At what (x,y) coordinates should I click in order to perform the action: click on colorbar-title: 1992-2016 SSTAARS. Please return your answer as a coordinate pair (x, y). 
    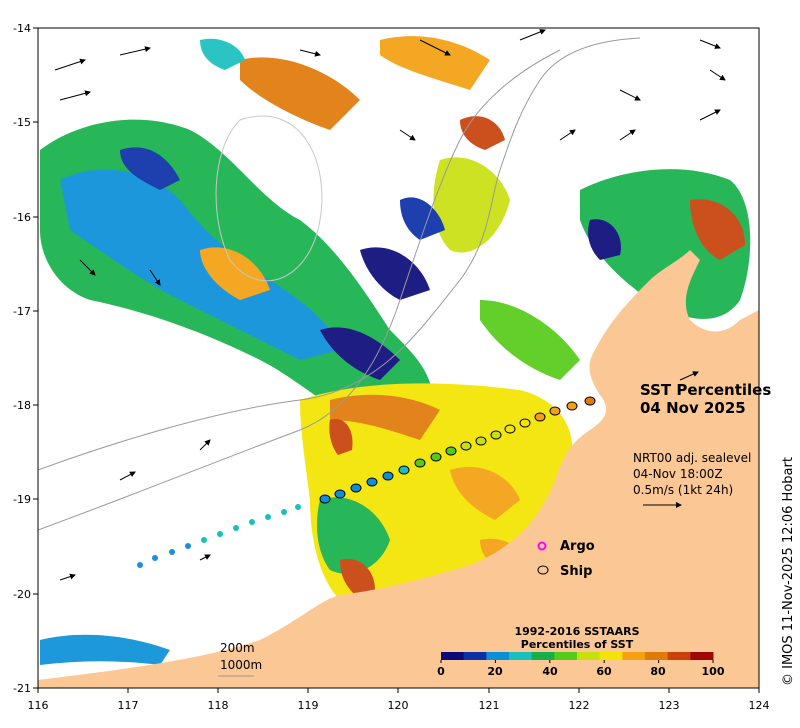
    Looking at the image, I should click on (576, 631).